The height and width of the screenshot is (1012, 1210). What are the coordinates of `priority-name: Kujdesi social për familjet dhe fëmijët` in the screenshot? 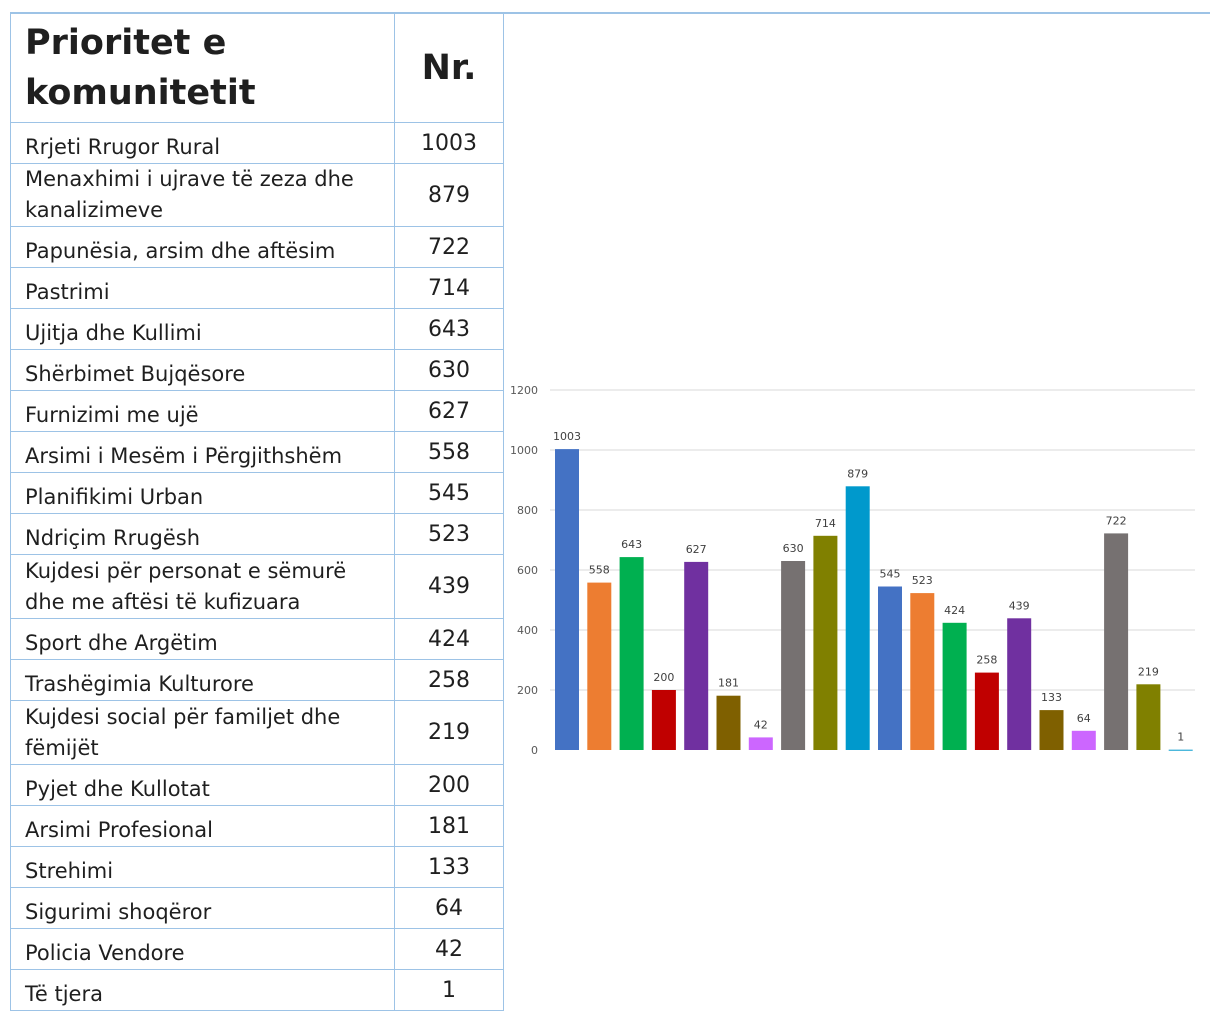 It's located at (202, 732).